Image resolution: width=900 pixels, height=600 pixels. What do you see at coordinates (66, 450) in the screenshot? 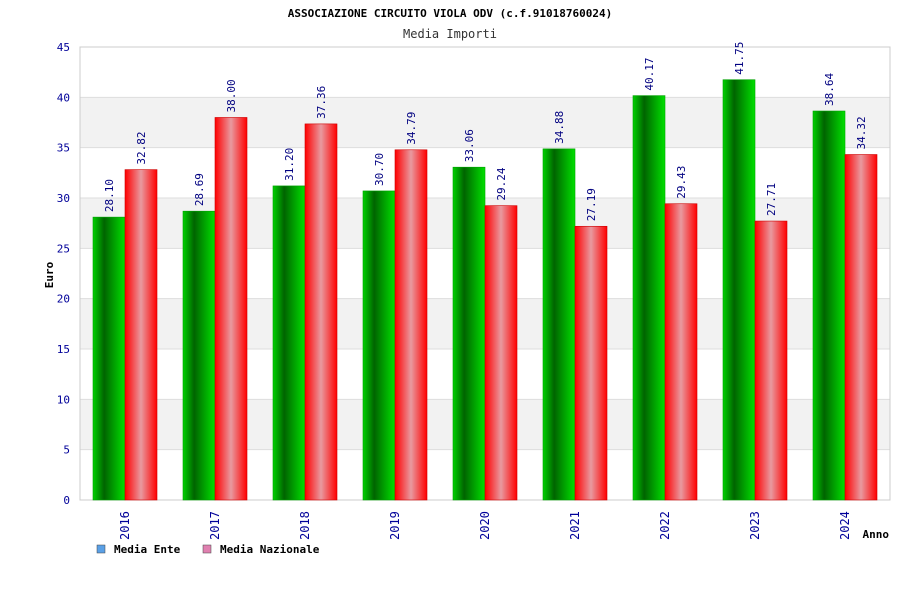
I see `y-tick-label: 5` at bounding box center [66, 450].